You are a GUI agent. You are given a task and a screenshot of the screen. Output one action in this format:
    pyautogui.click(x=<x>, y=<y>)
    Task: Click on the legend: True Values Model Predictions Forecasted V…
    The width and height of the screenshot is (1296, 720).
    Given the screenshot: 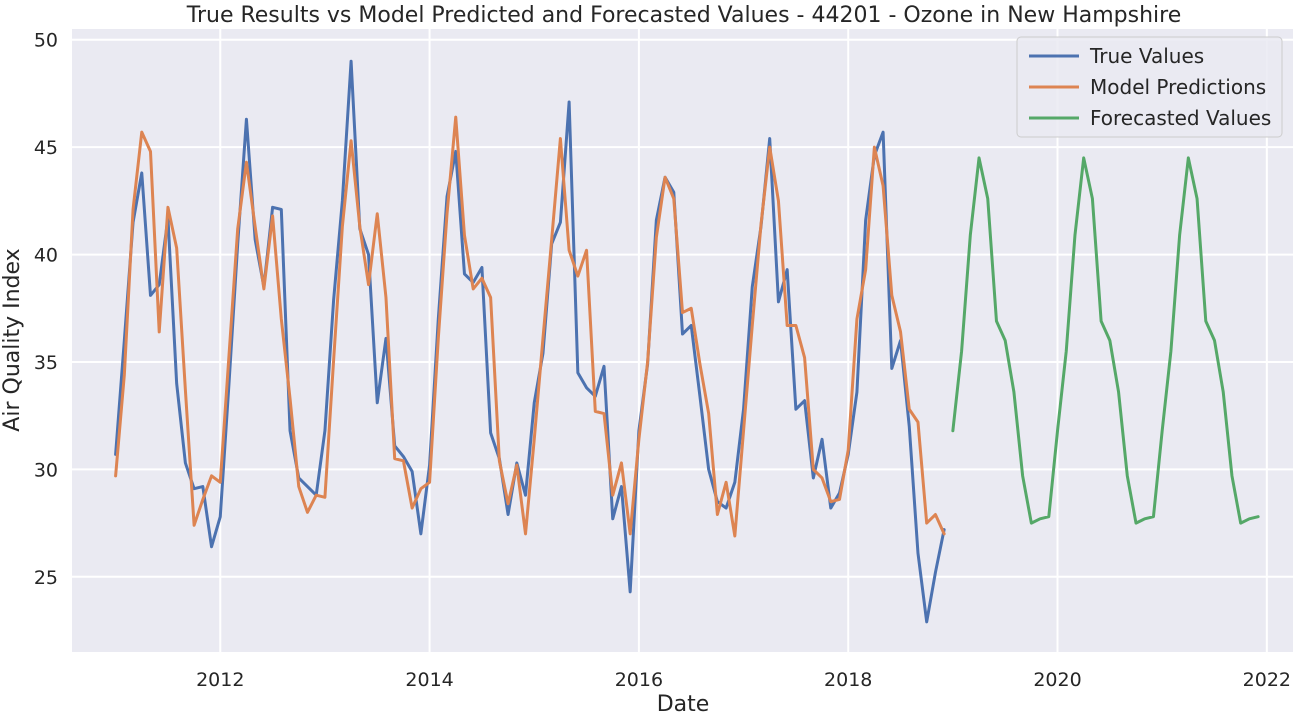 What is the action you would take?
    pyautogui.click(x=1149, y=87)
    